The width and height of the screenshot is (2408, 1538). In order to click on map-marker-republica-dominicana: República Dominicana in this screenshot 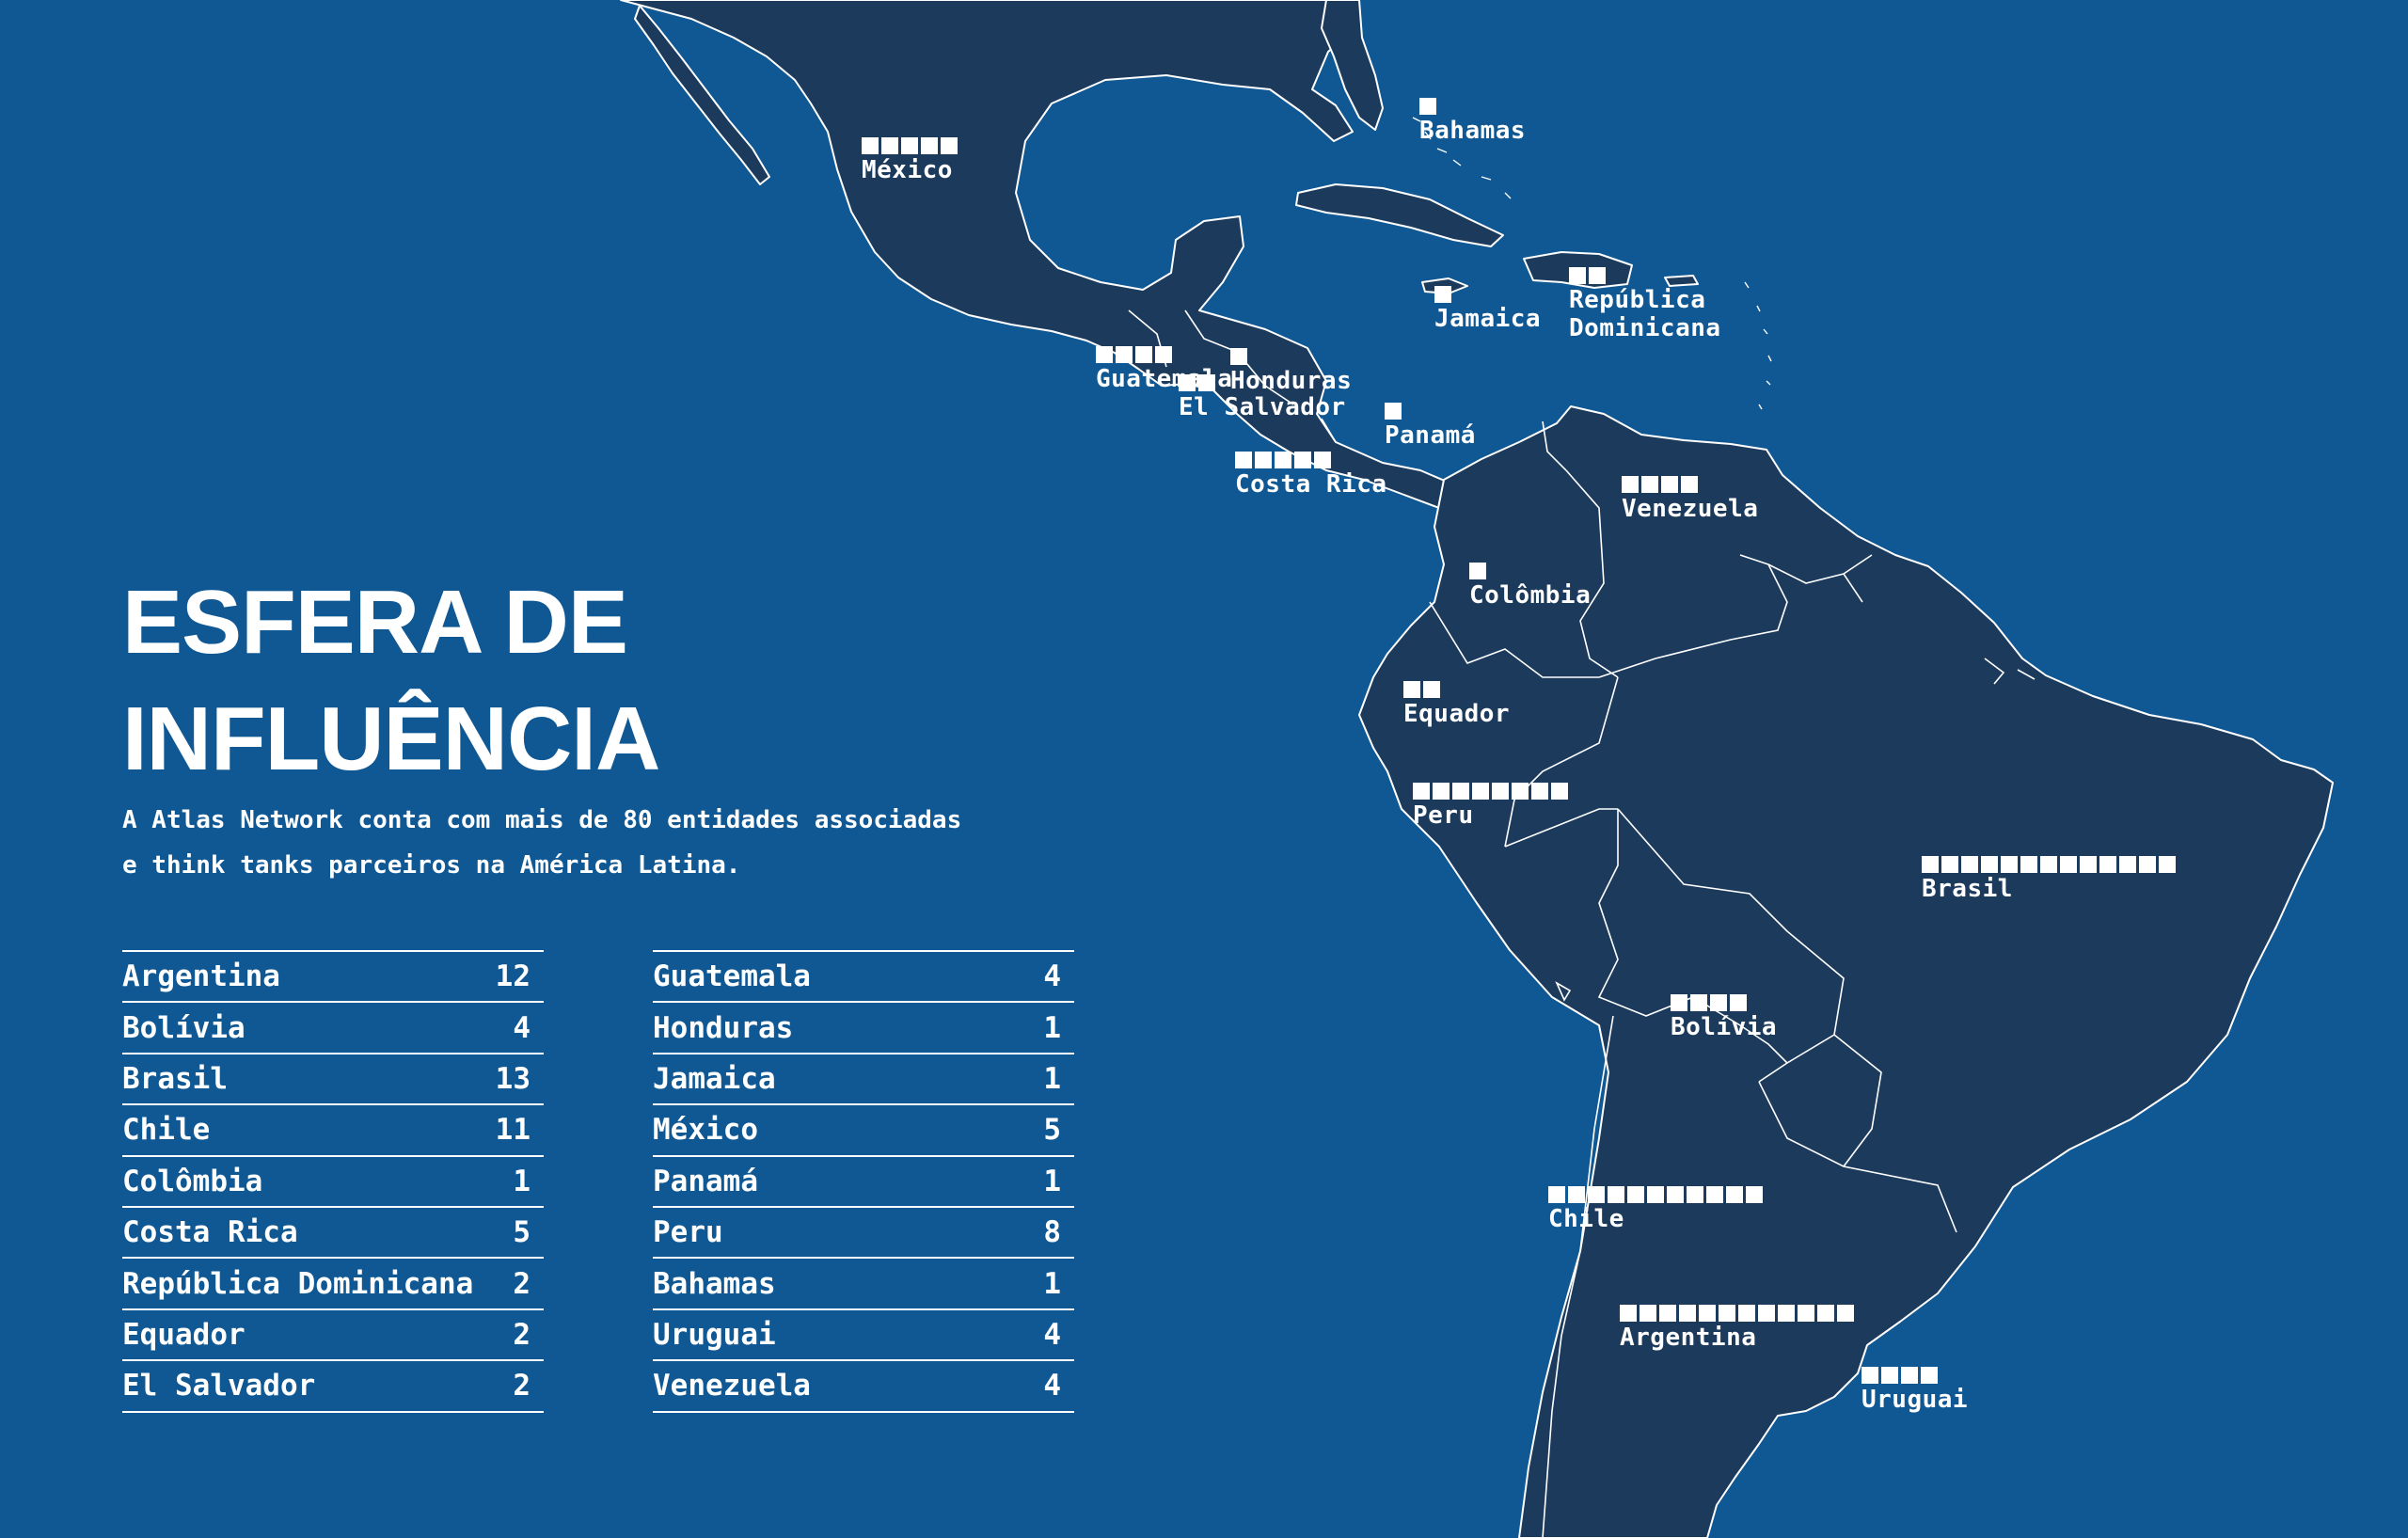, I will do `click(1645, 304)`.